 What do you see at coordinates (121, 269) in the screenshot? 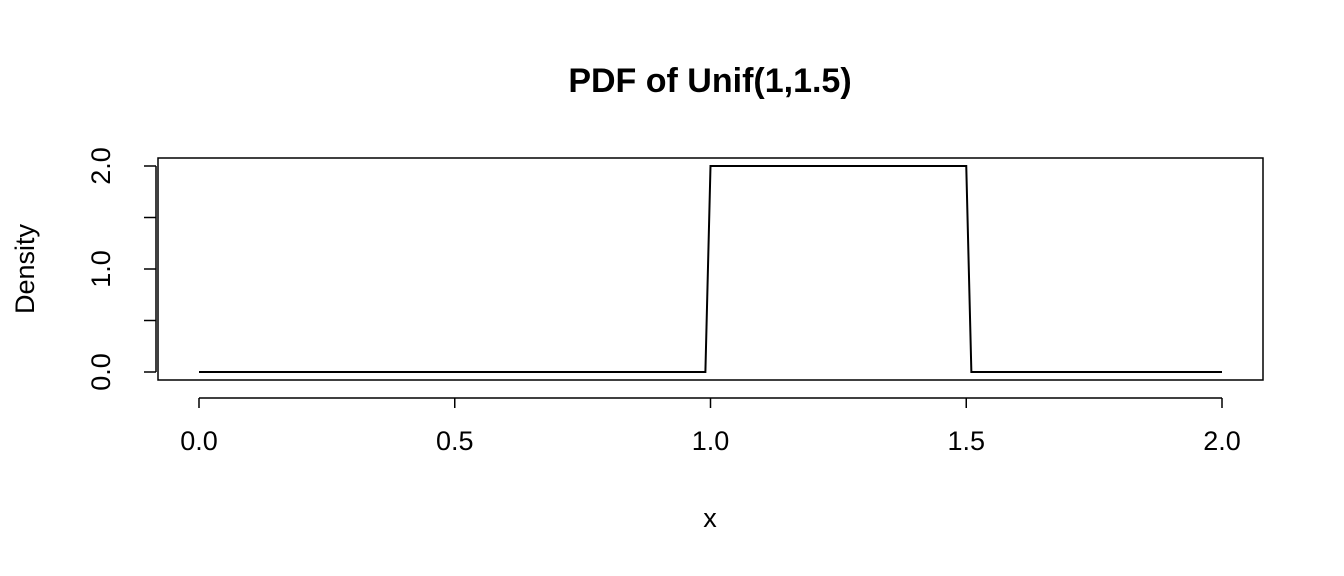
I see `y-axis: 0.0 1.0 2.0` at bounding box center [121, 269].